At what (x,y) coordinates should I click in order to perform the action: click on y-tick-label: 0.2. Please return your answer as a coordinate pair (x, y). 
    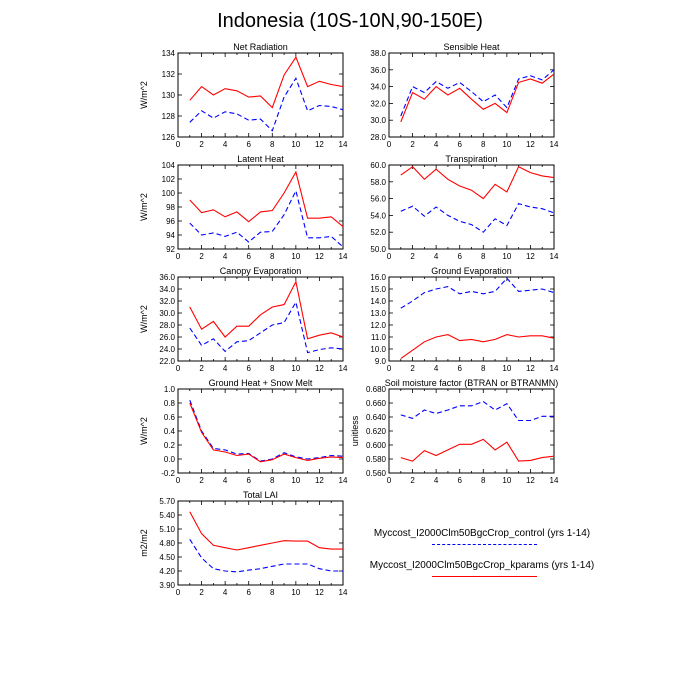
    Looking at the image, I should click on (170, 445).